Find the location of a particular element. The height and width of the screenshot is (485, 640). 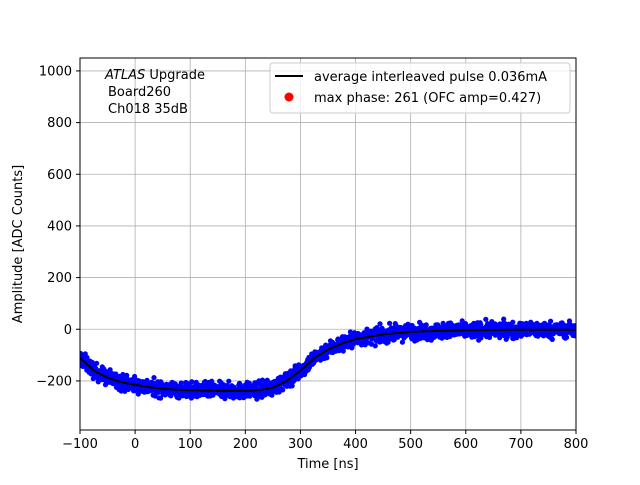

x-tick-label: 200 is located at coordinates (245, 444).